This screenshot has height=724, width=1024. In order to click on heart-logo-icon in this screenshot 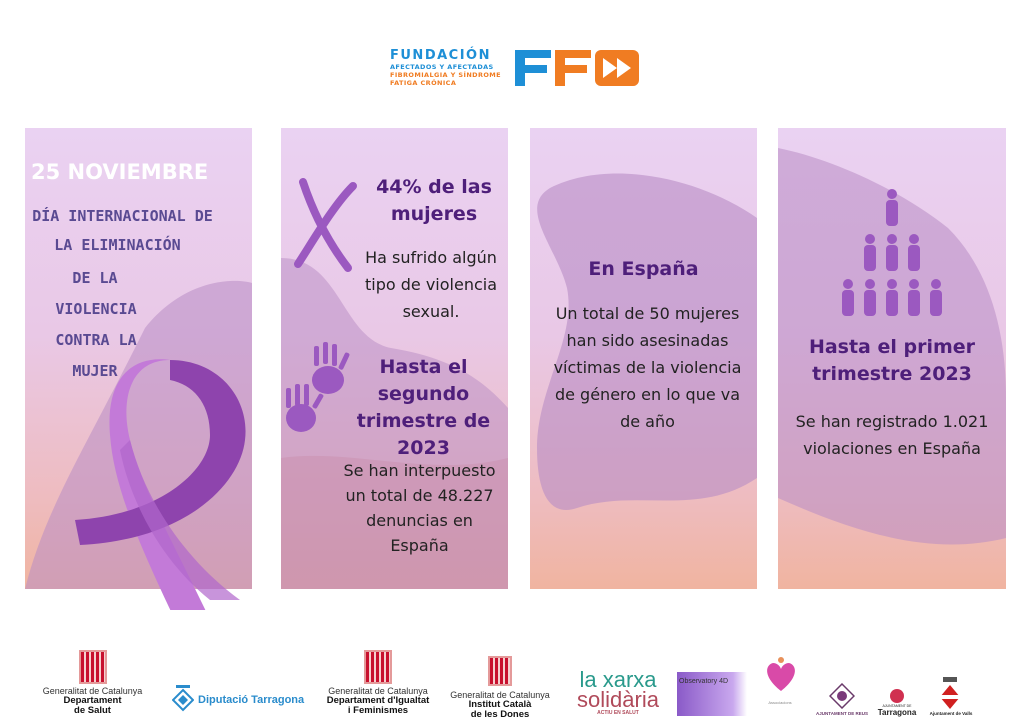, I will do `click(781, 674)`.